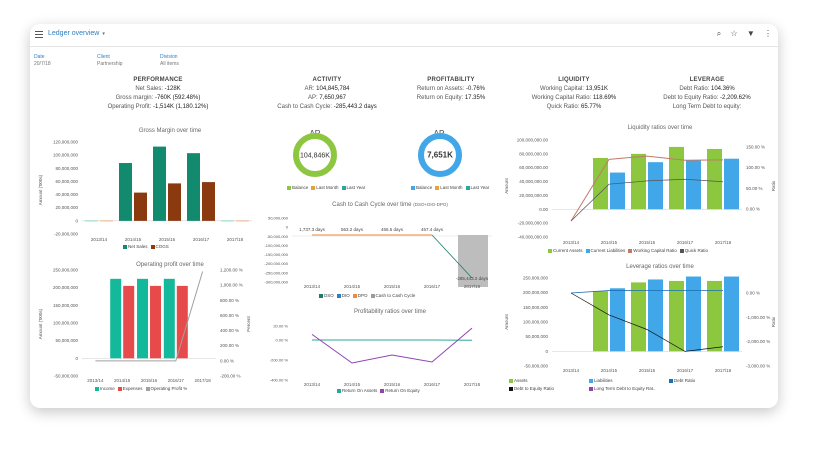 Image resolution: width=820 pixels, height=460 pixels. What do you see at coordinates (533, 167) in the screenshot?
I see `y-tick-label: 60,000,000.00` at bounding box center [533, 167].